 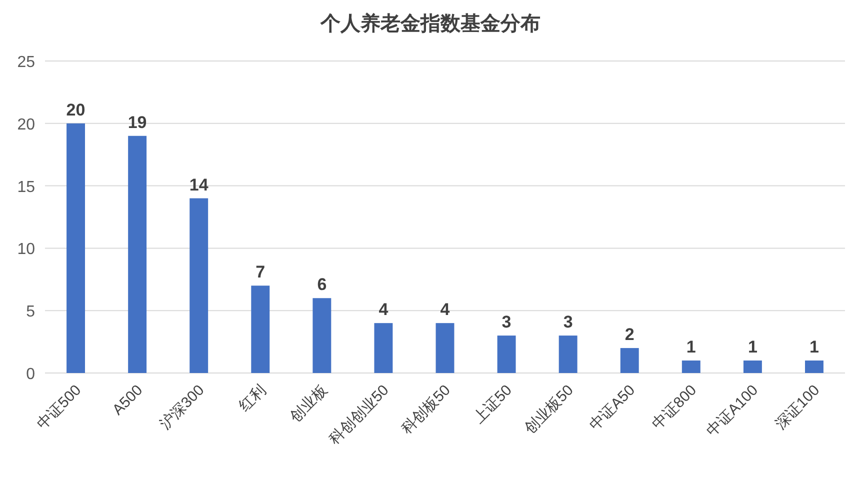 What do you see at coordinates (26, 125) in the screenshot?
I see `y-tick-label: 20` at bounding box center [26, 125].